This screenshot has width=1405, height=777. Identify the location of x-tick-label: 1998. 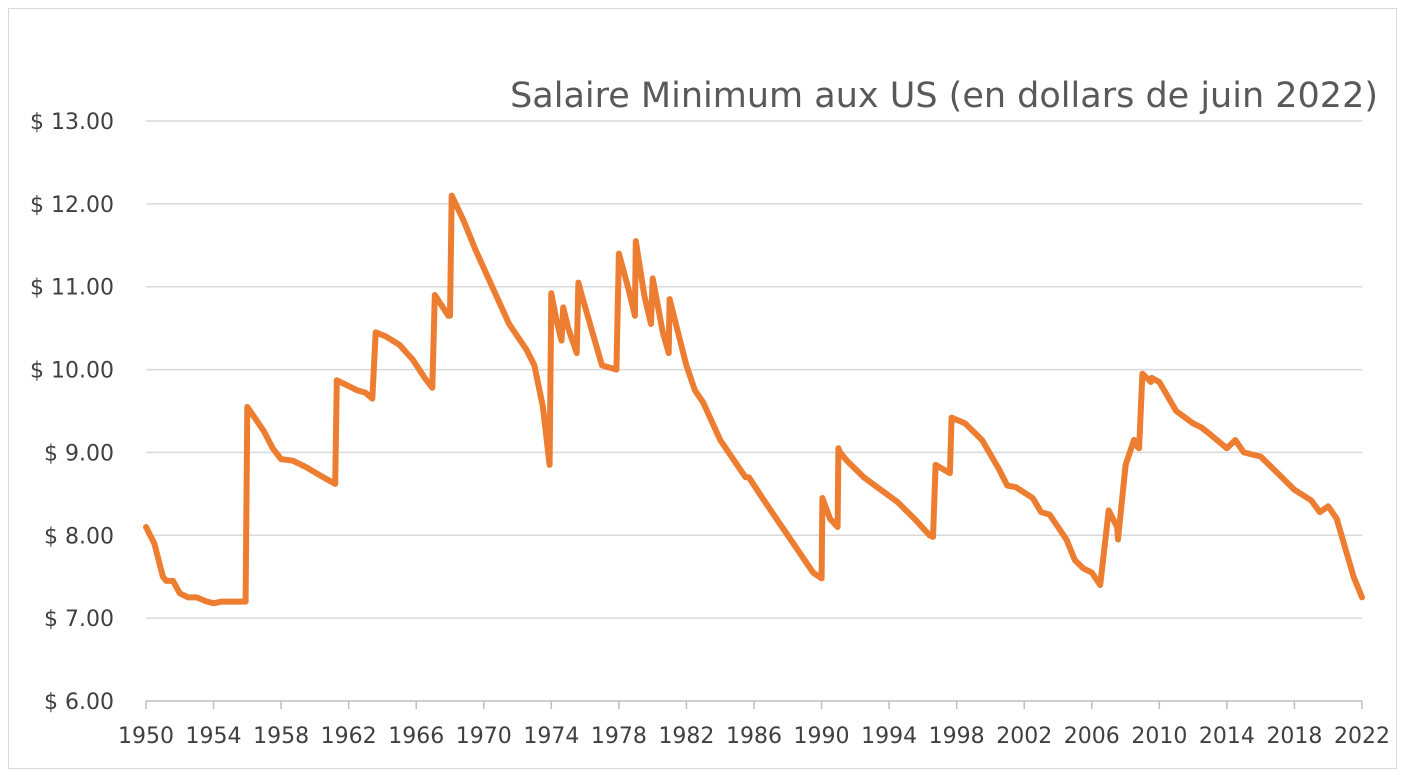
(957, 736).